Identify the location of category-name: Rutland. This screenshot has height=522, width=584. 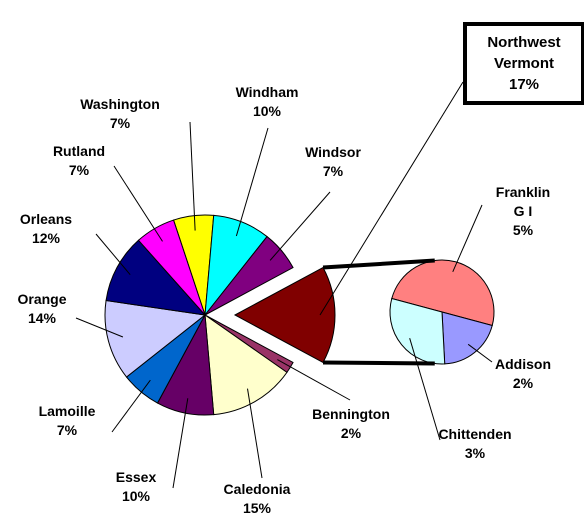
(79, 151).